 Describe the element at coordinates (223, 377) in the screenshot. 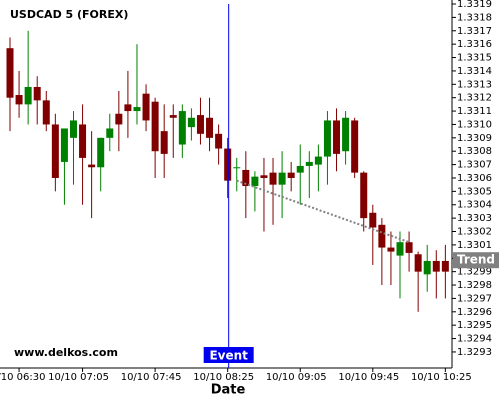

I see `x-tick-label: 10/10 08:25` at that location.